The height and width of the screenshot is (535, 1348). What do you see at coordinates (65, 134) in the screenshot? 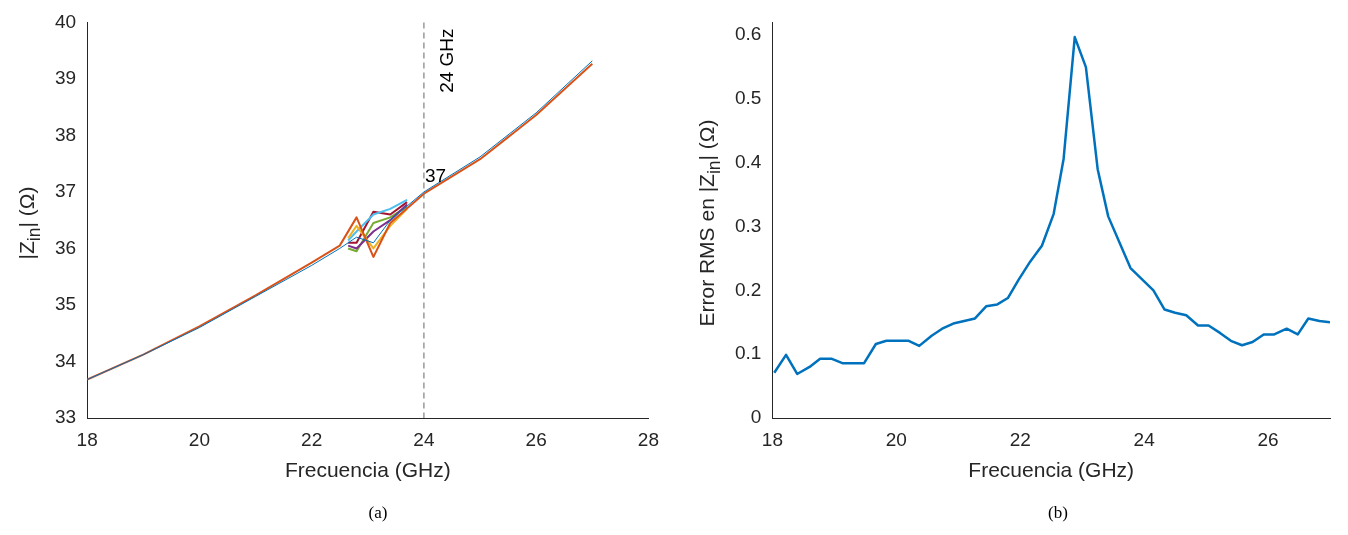
I see `y-tick-label: 38` at bounding box center [65, 134].